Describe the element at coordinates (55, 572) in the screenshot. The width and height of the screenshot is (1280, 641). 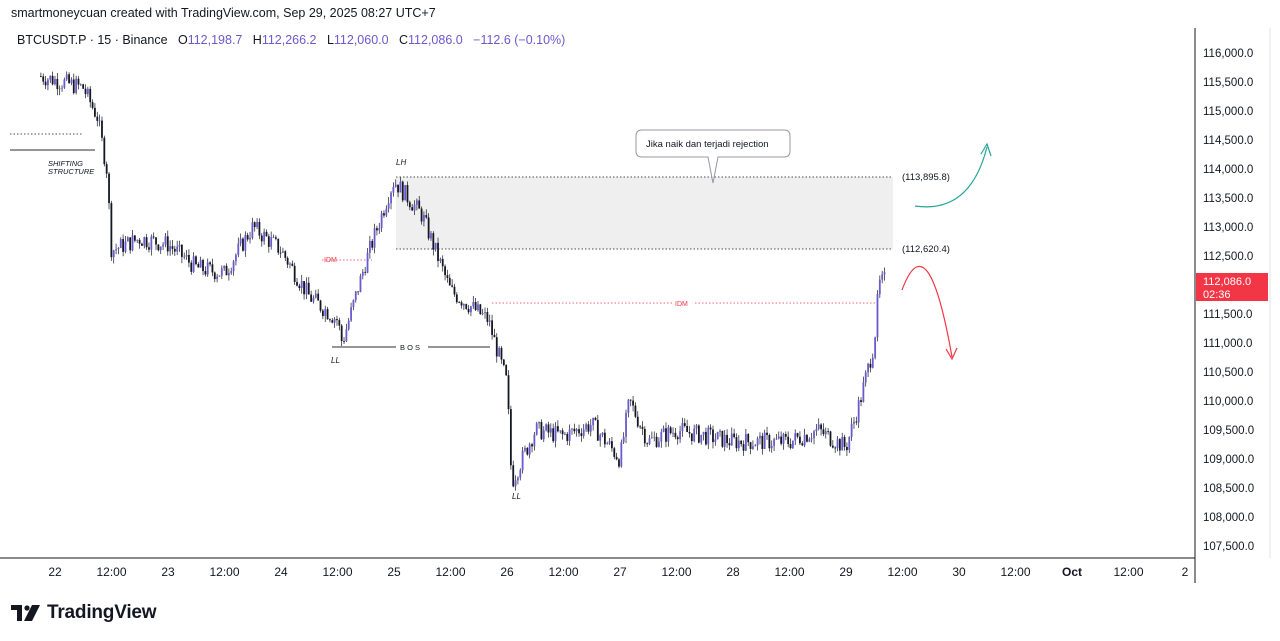
I see `time-tick-label: 22` at that location.